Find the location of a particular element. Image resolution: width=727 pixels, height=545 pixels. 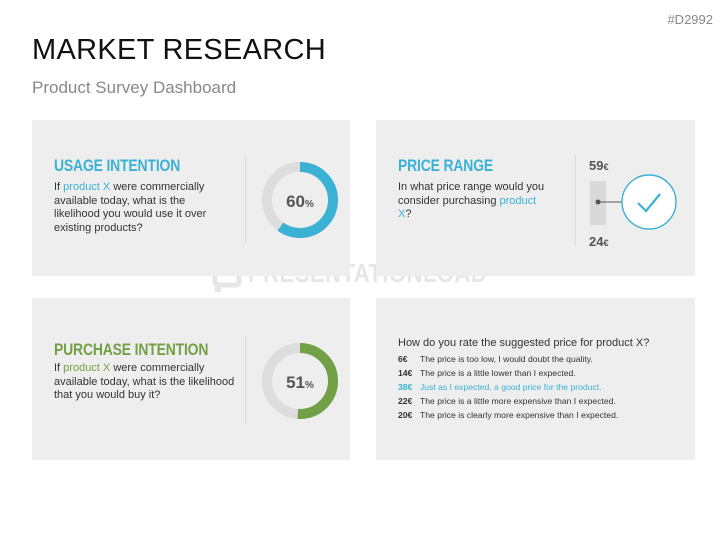

page-subtitle: Product Survey Dashboard is located at coordinates (134, 87).